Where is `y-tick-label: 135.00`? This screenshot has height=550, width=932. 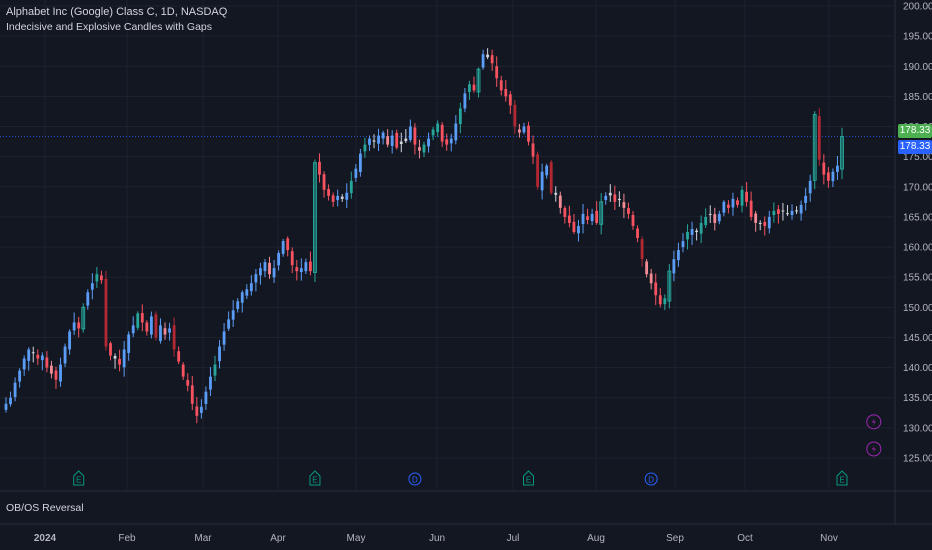
y-tick-label: 135.00 is located at coordinates (917, 398).